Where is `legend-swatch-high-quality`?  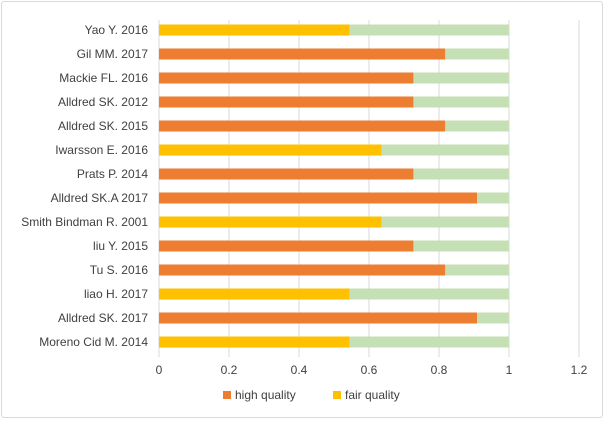
legend-swatch-high-quality is located at coordinates (227, 395).